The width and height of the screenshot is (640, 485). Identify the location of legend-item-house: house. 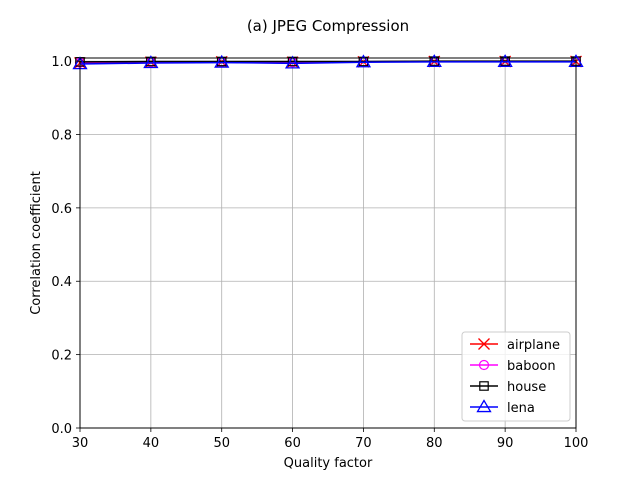
(508, 387).